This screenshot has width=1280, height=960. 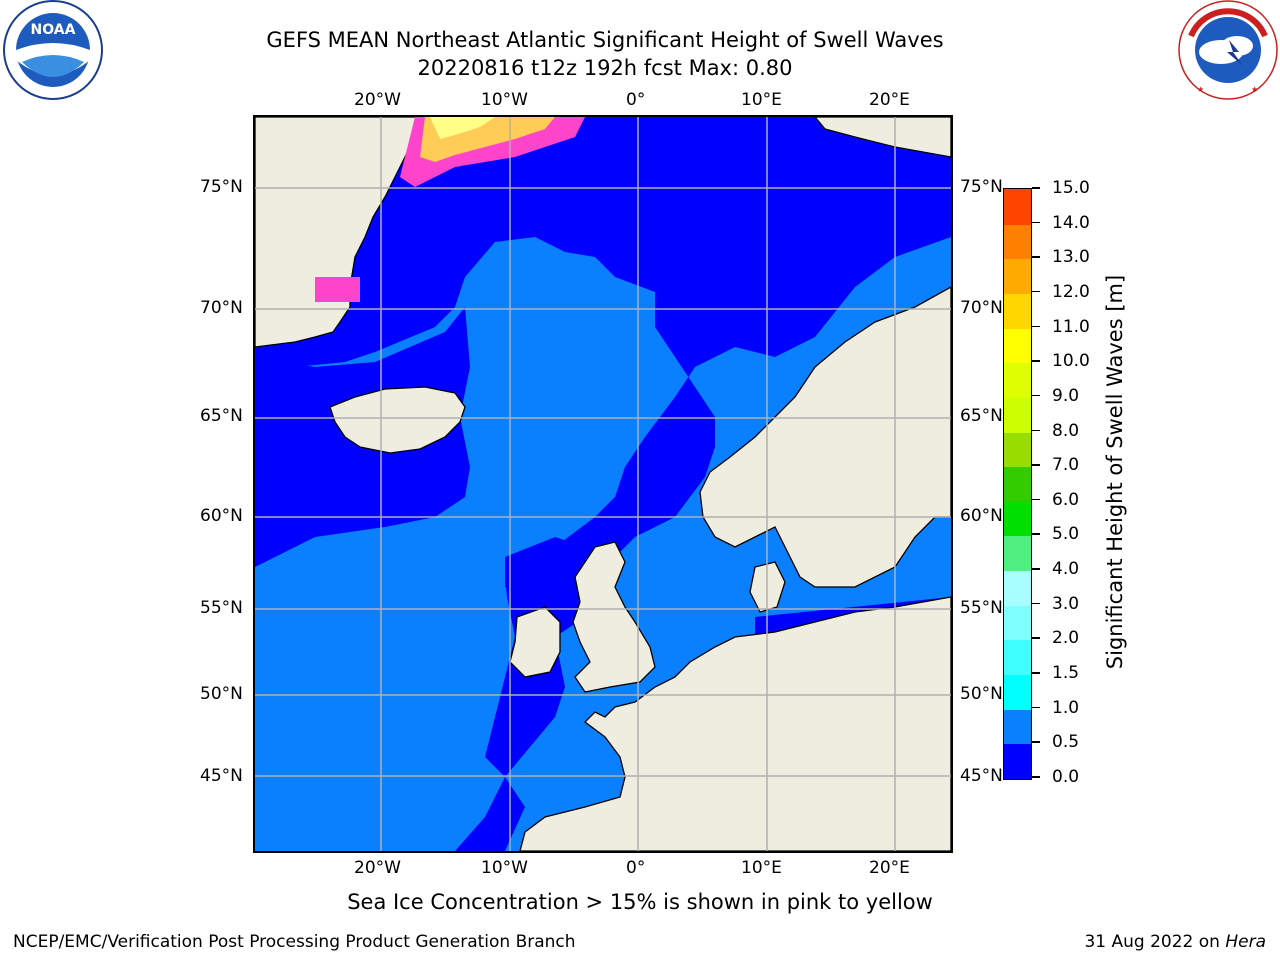 I want to click on lon-label-top-10w: 10°W, so click(x=504, y=100).